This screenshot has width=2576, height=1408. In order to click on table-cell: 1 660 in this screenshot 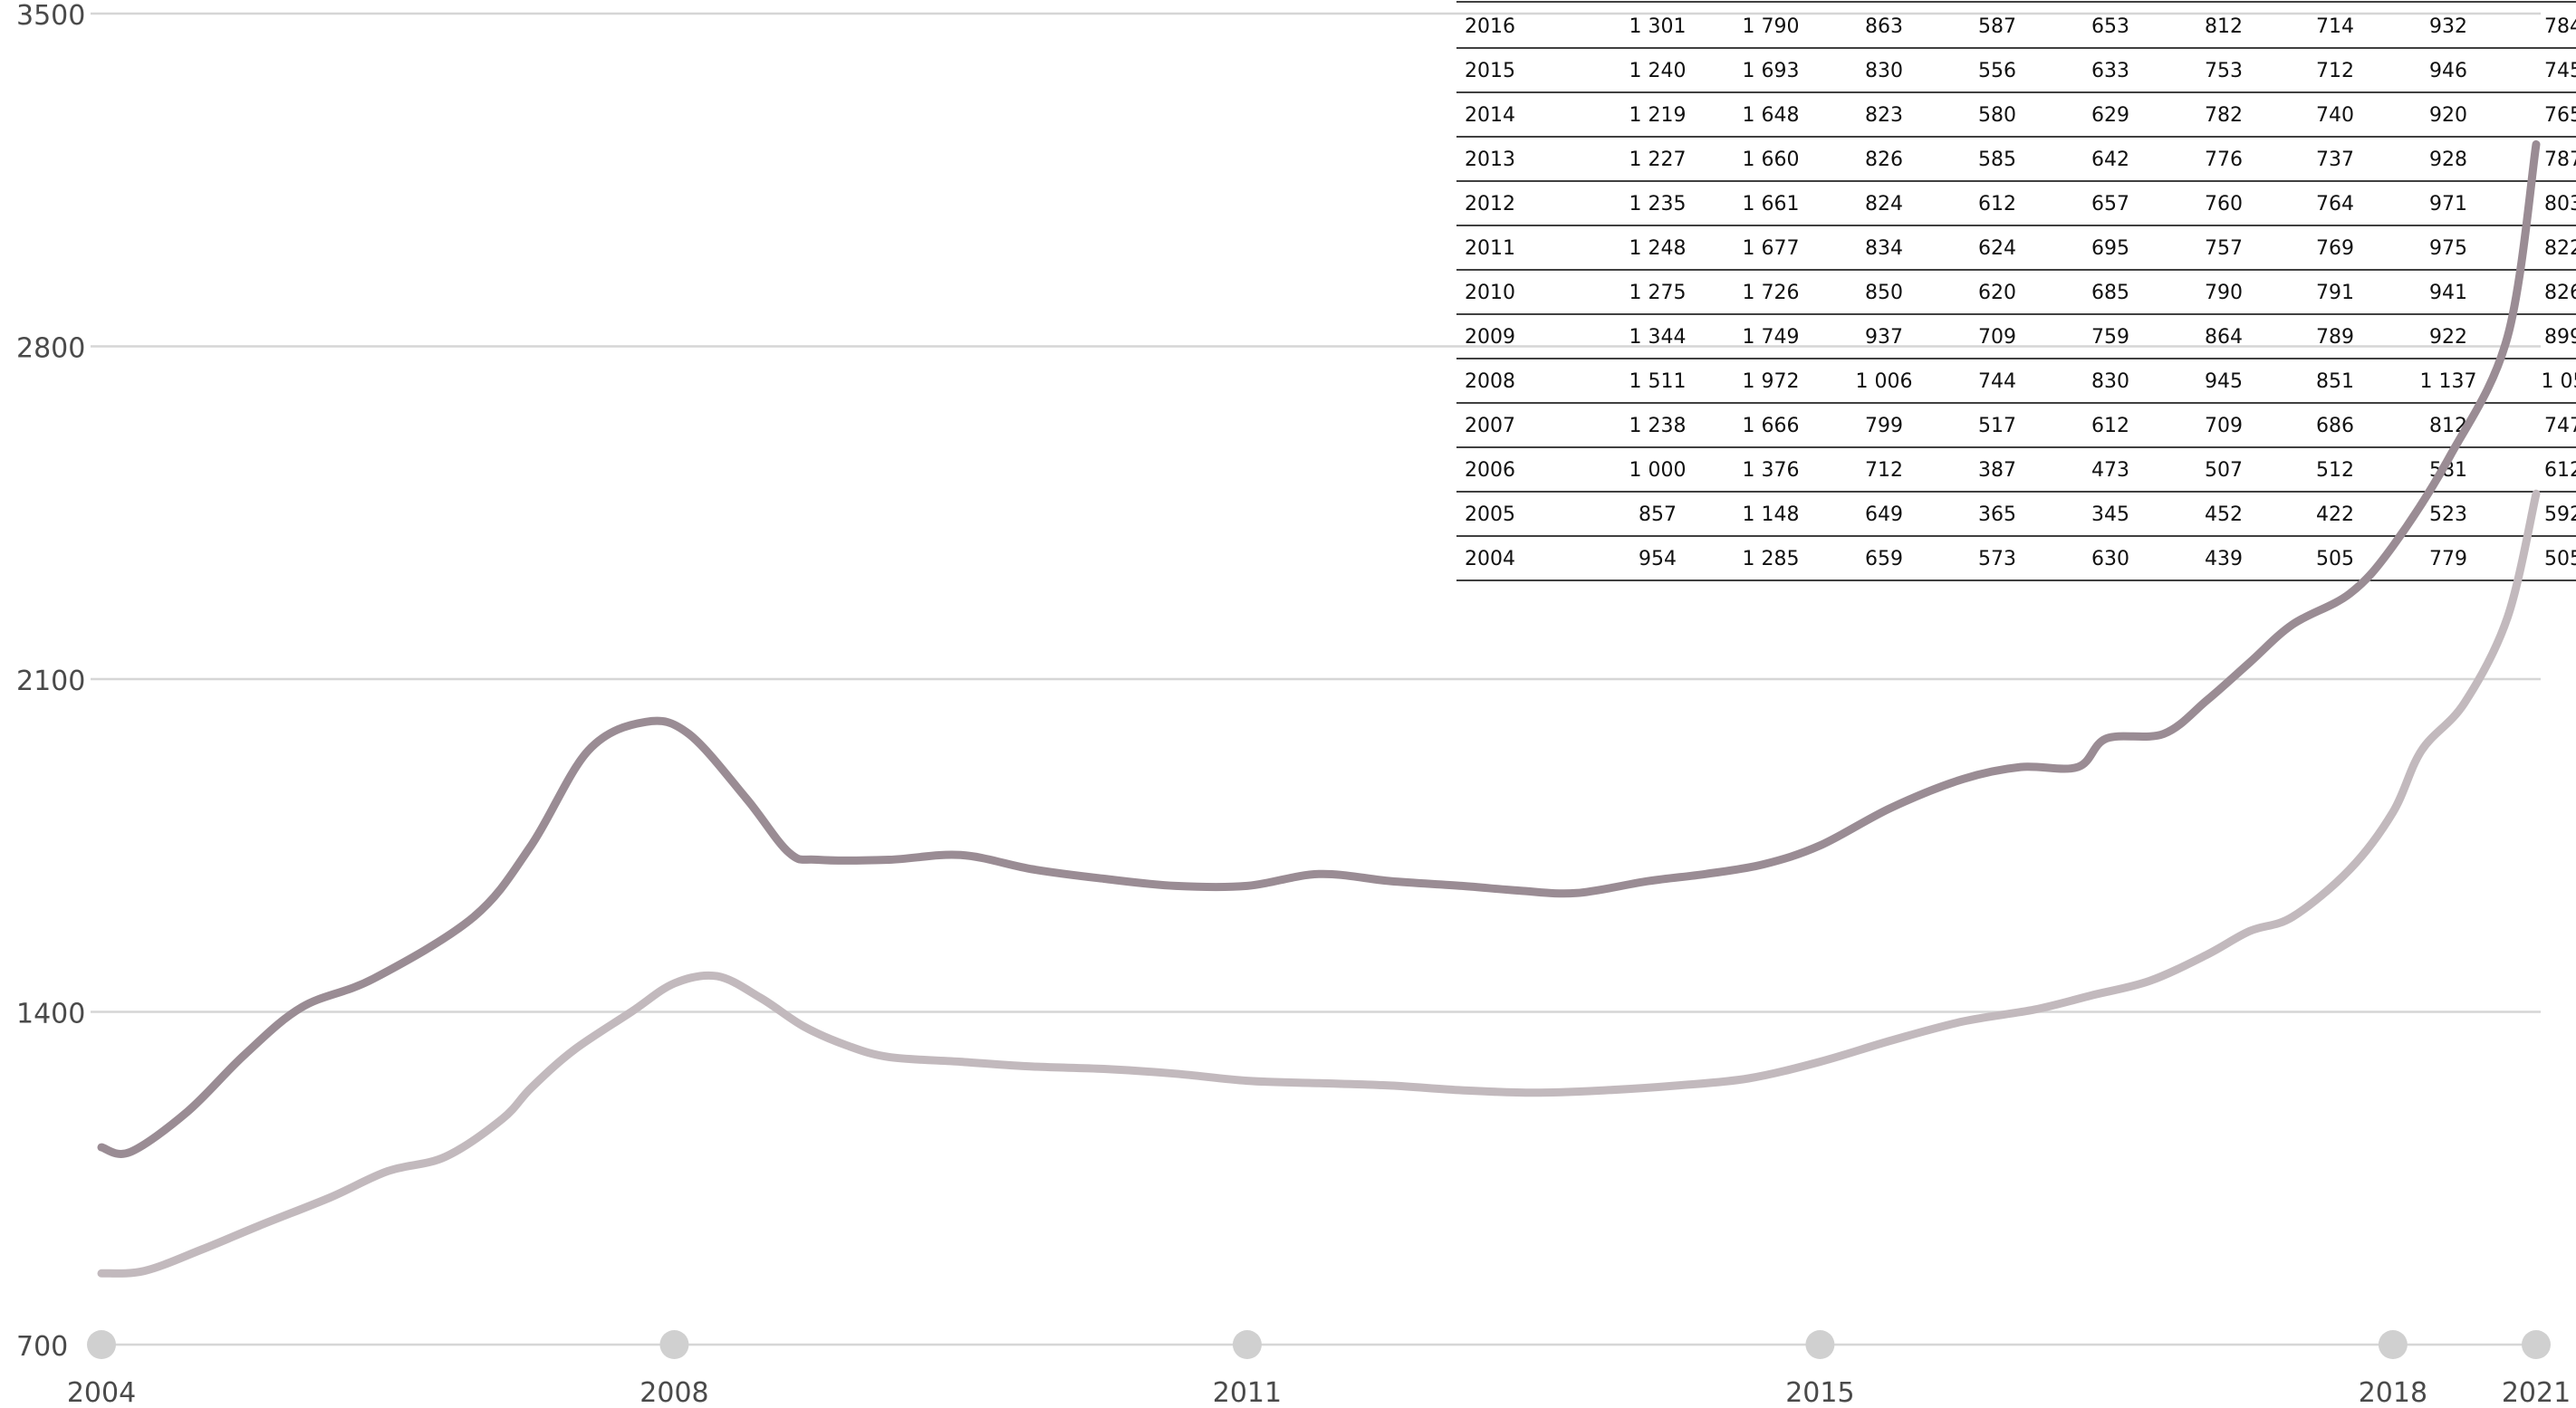, I will do `click(1771, 159)`.